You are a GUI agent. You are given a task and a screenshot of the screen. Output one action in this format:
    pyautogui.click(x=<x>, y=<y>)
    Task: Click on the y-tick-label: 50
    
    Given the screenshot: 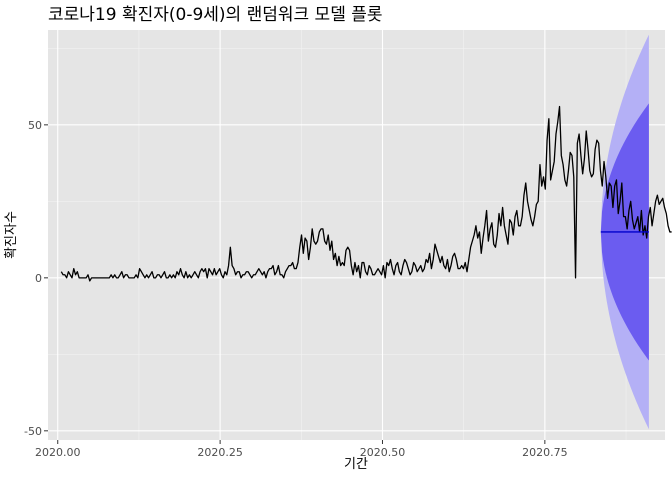 What is the action you would take?
    pyautogui.click(x=35, y=125)
    